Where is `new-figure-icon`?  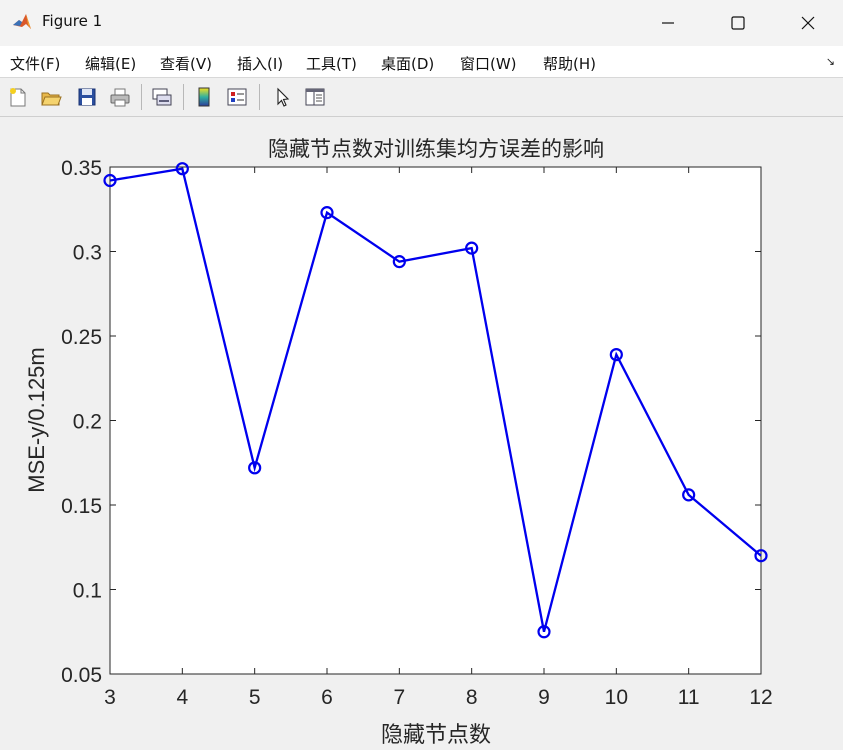
new-figure-icon is located at coordinates (18, 97).